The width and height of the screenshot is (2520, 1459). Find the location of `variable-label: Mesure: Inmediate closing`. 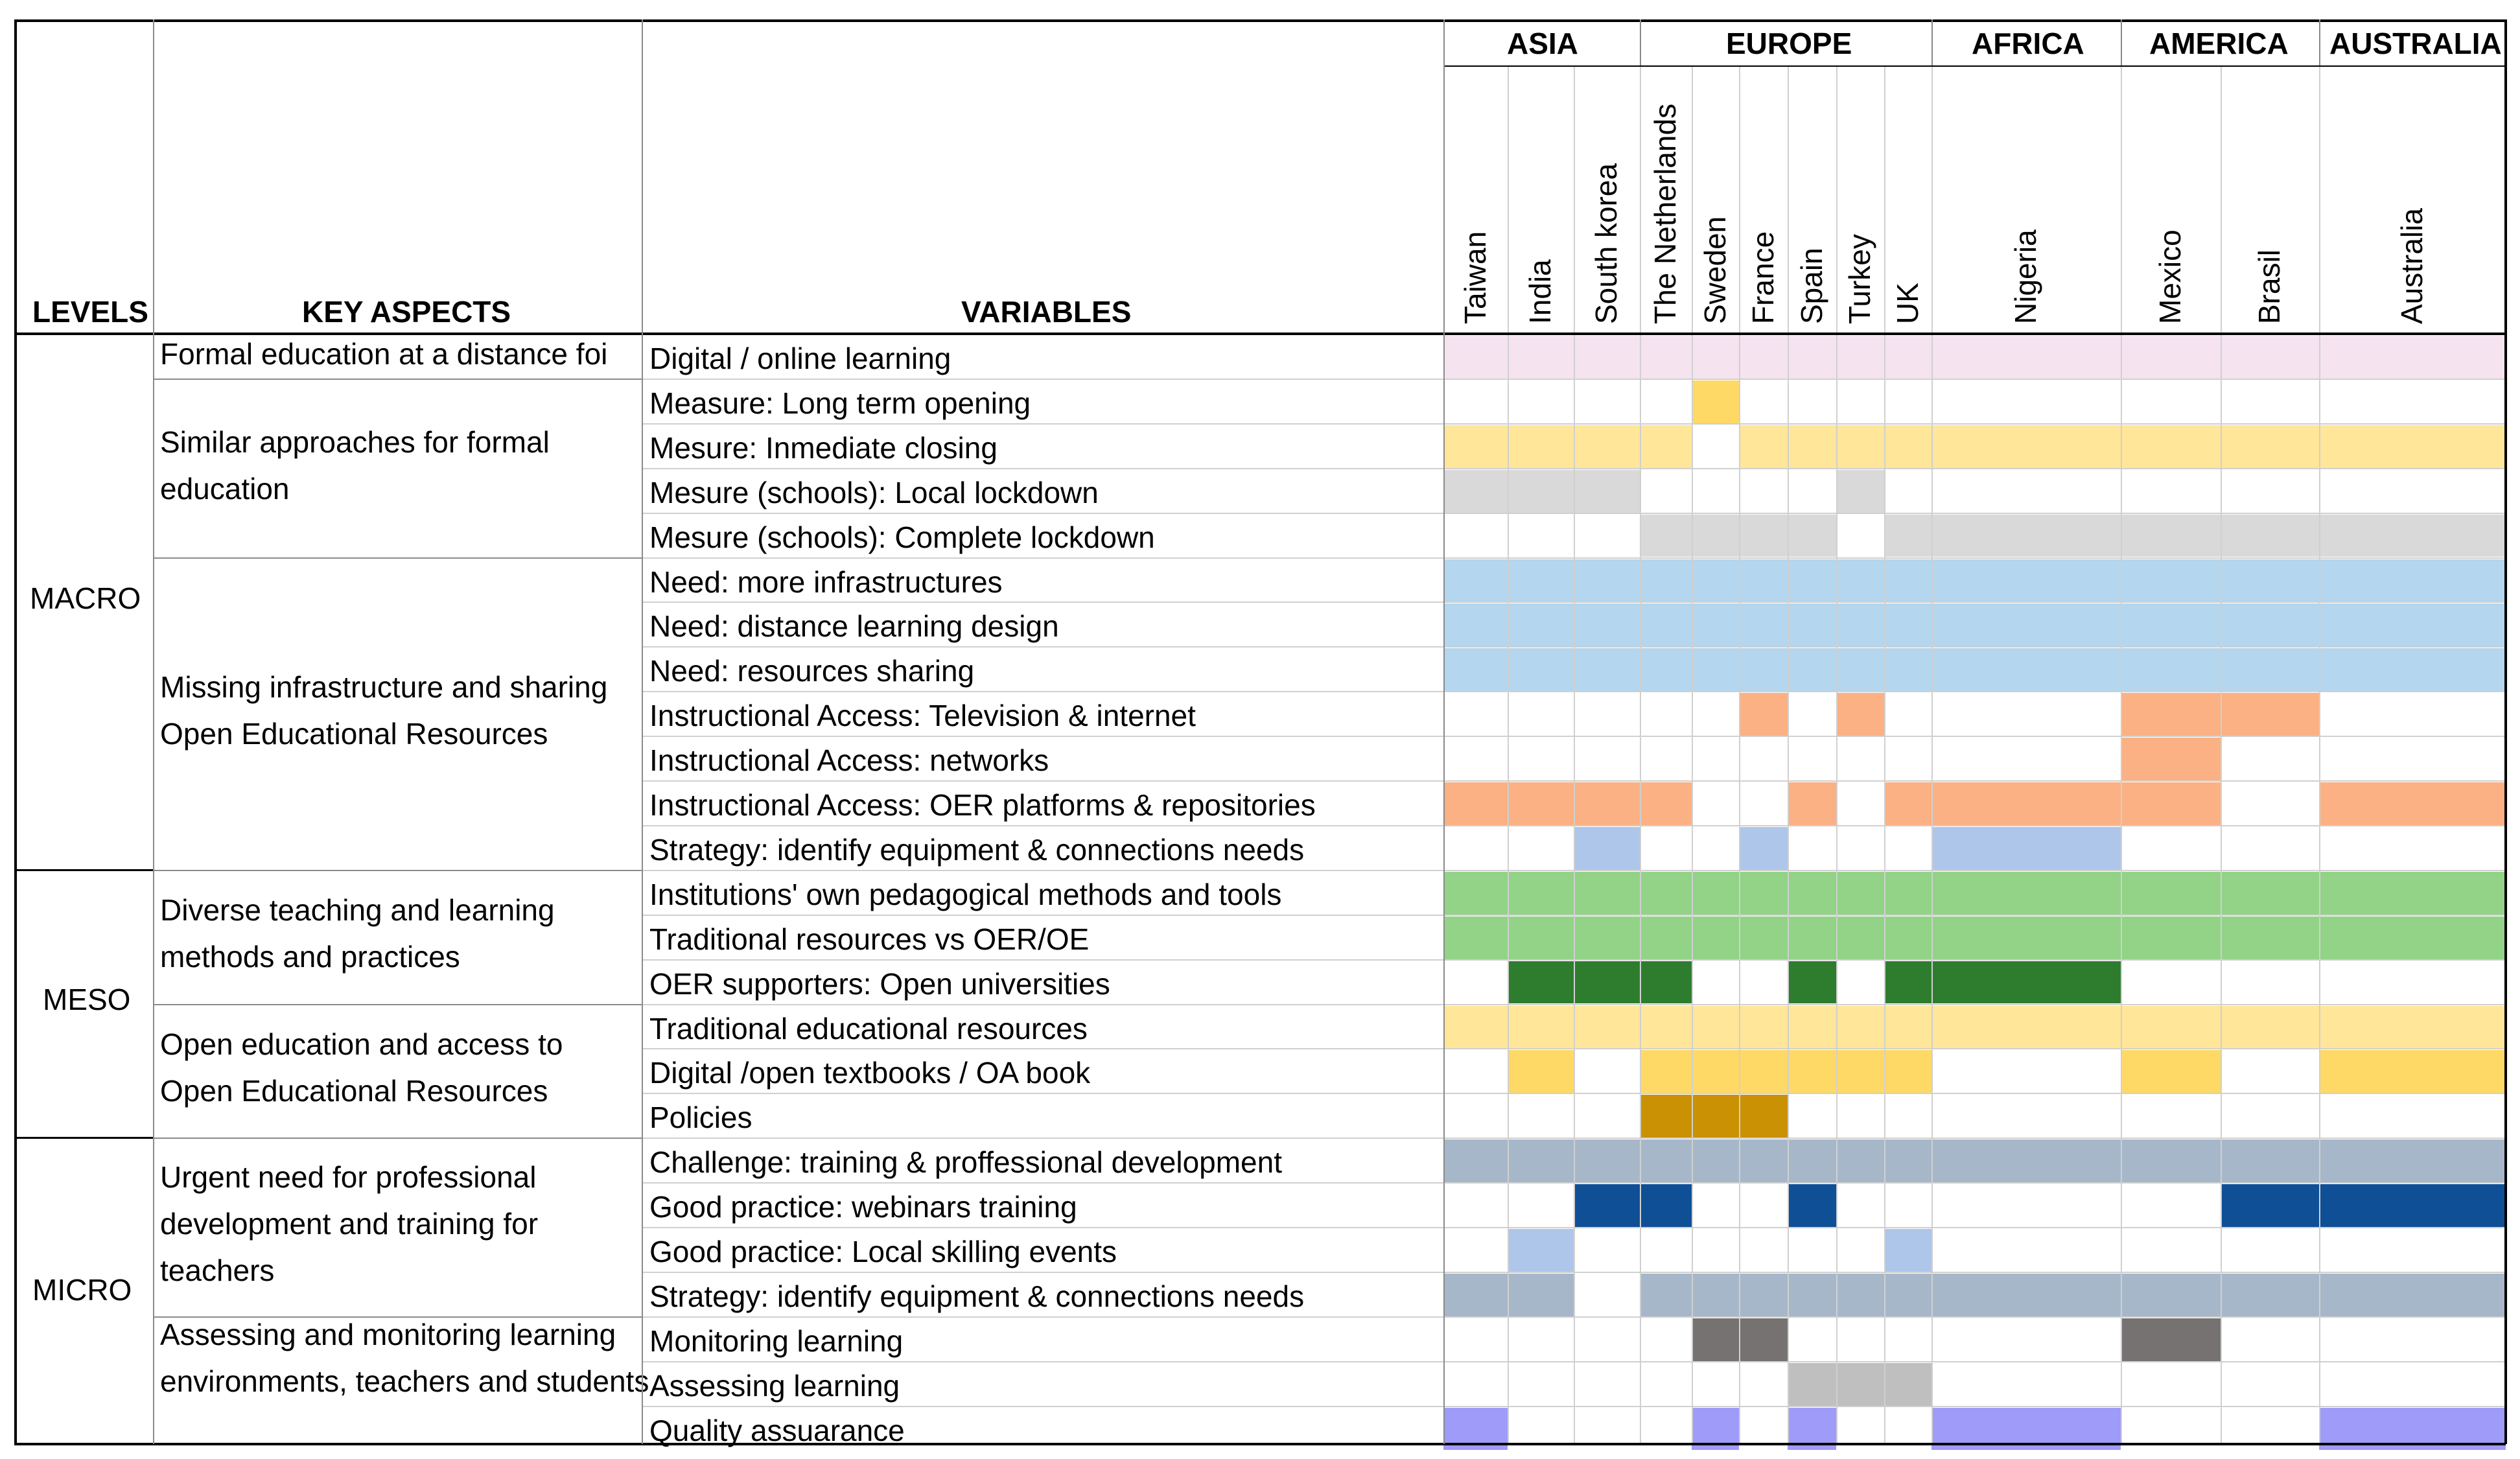

variable-label: Mesure: Inmediate closing is located at coordinates (823, 447).